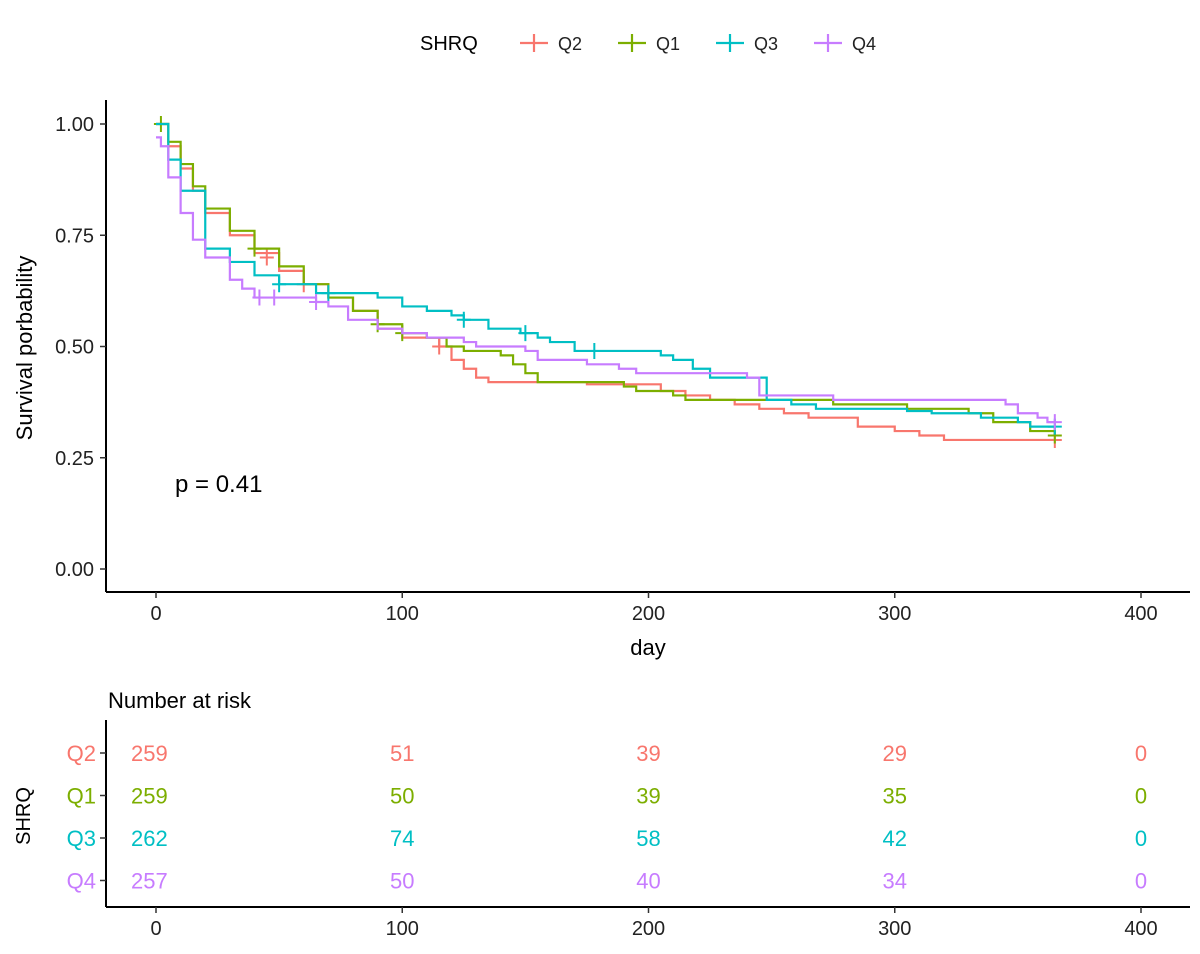 Image resolution: width=1200 pixels, height=954 pixels. What do you see at coordinates (648, 614) in the screenshot?
I see `x-tick-label: 200` at bounding box center [648, 614].